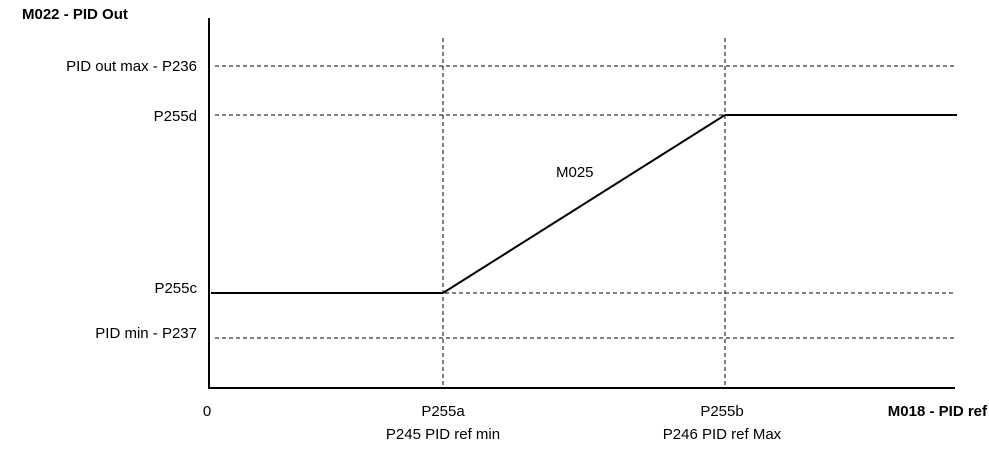 Image resolution: width=989 pixels, height=450 pixels. Describe the element at coordinates (131, 66) in the screenshot. I see `pid-out-max-label: PID out max - P236` at that location.